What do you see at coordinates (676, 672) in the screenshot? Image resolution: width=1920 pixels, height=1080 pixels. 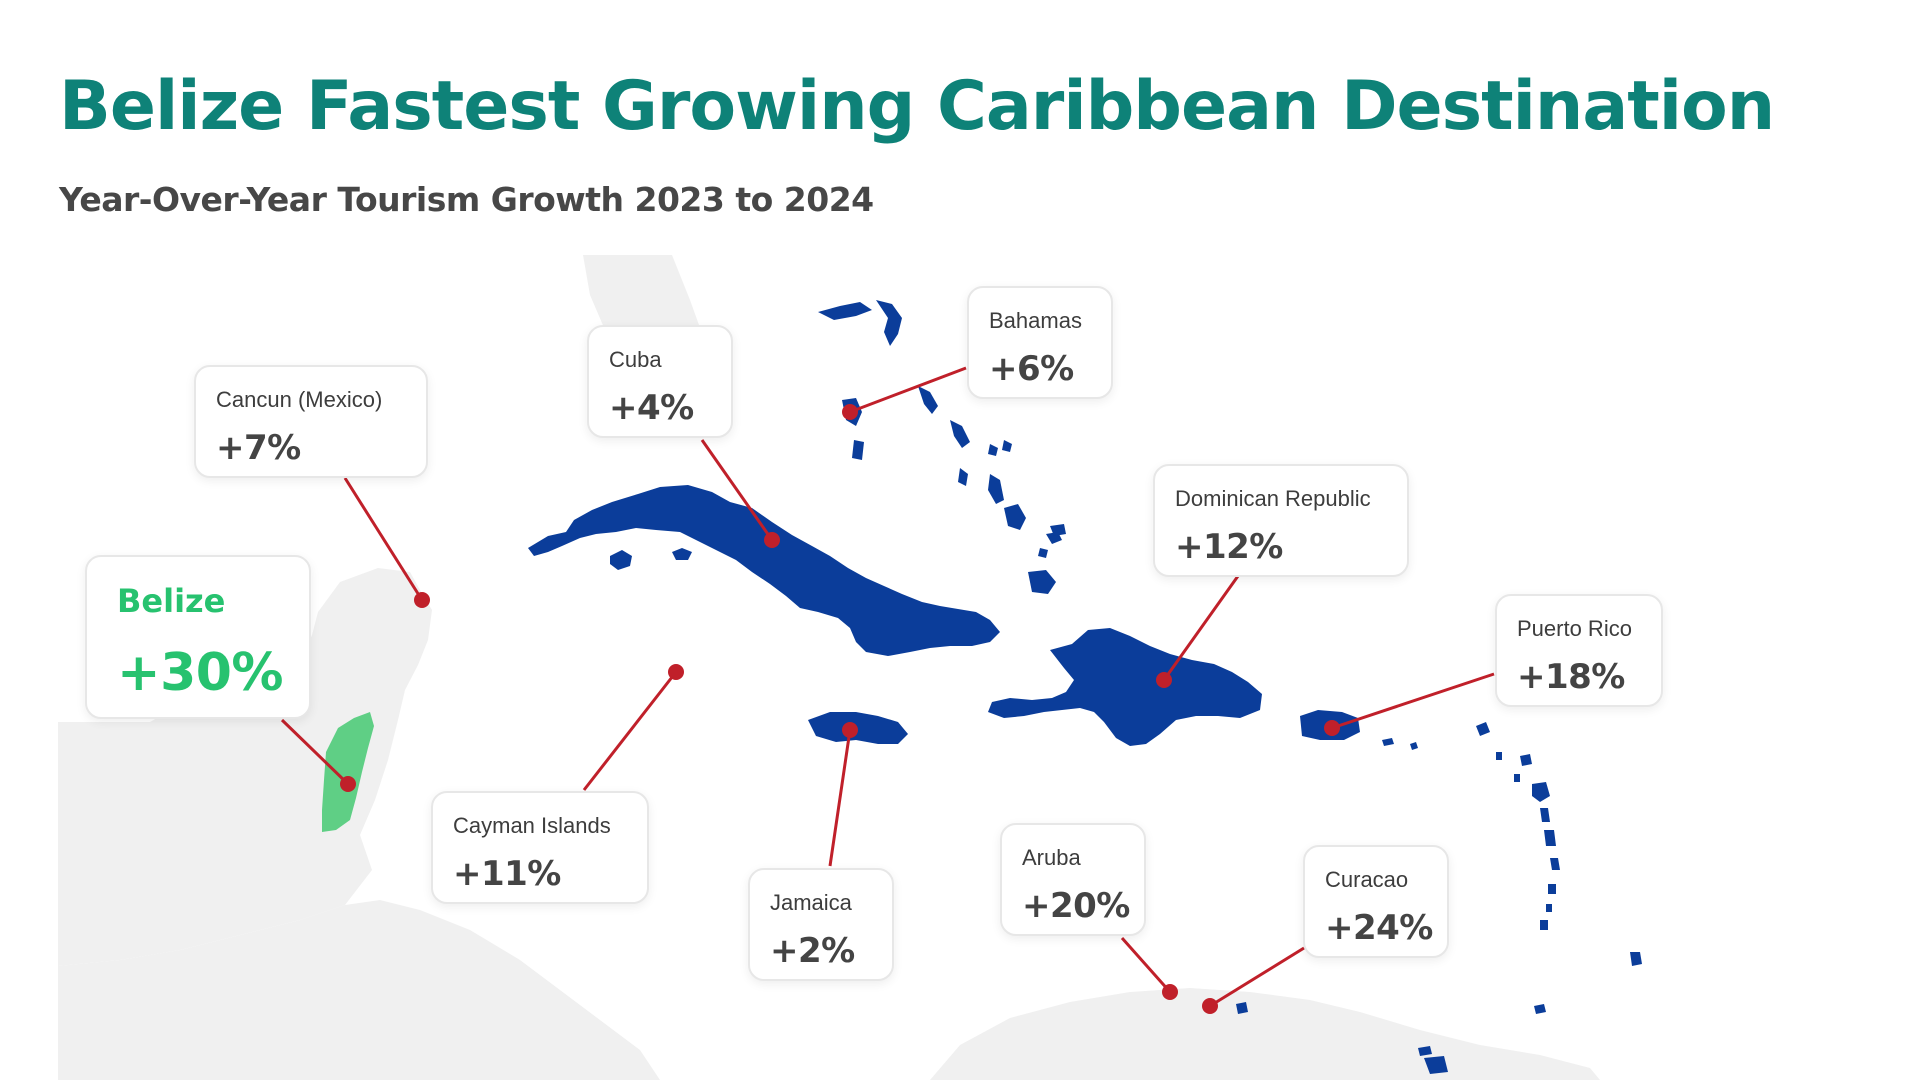 I see `marker-cayman-islands` at bounding box center [676, 672].